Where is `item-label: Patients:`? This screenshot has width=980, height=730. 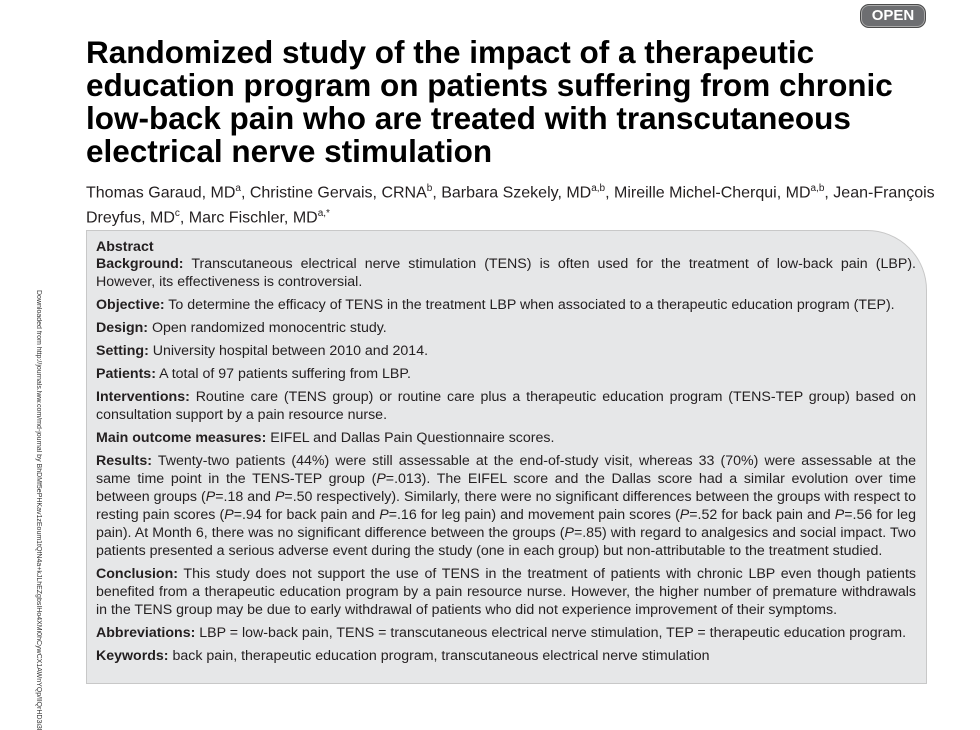 item-label: Patients: is located at coordinates (126, 374).